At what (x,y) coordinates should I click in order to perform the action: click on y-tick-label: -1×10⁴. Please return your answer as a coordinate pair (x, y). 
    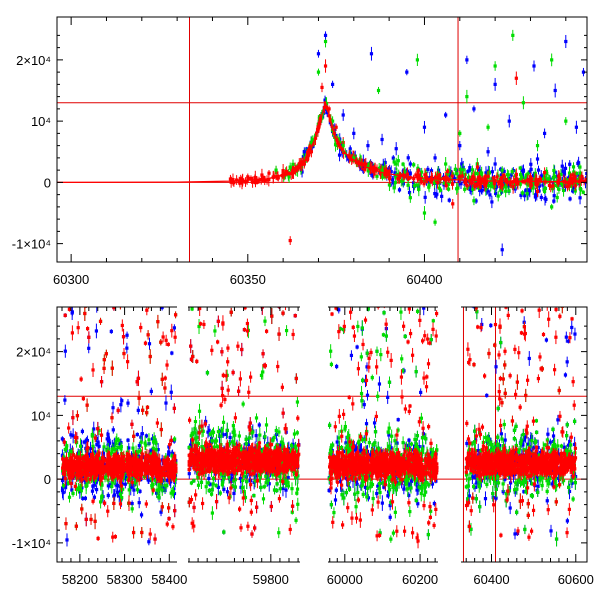
    Looking at the image, I should click on (31, 244).